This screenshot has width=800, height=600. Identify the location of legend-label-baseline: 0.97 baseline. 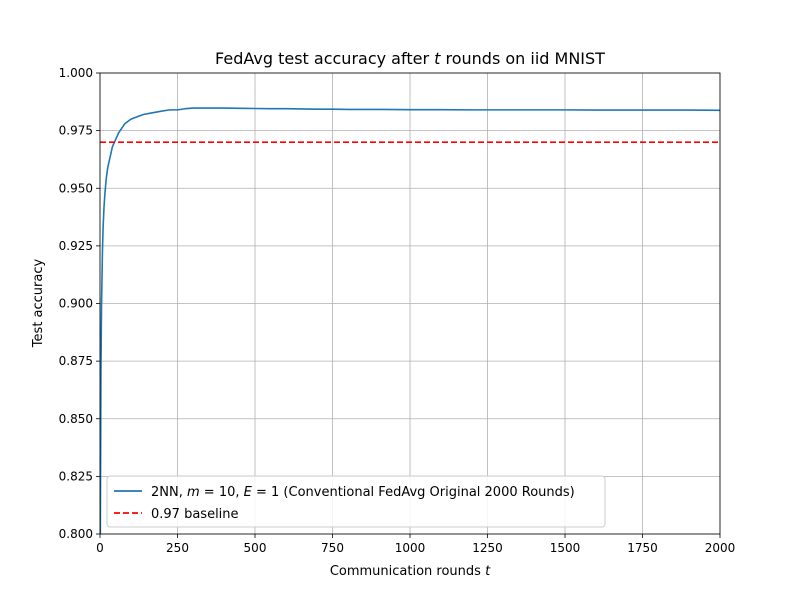
(195, 514).